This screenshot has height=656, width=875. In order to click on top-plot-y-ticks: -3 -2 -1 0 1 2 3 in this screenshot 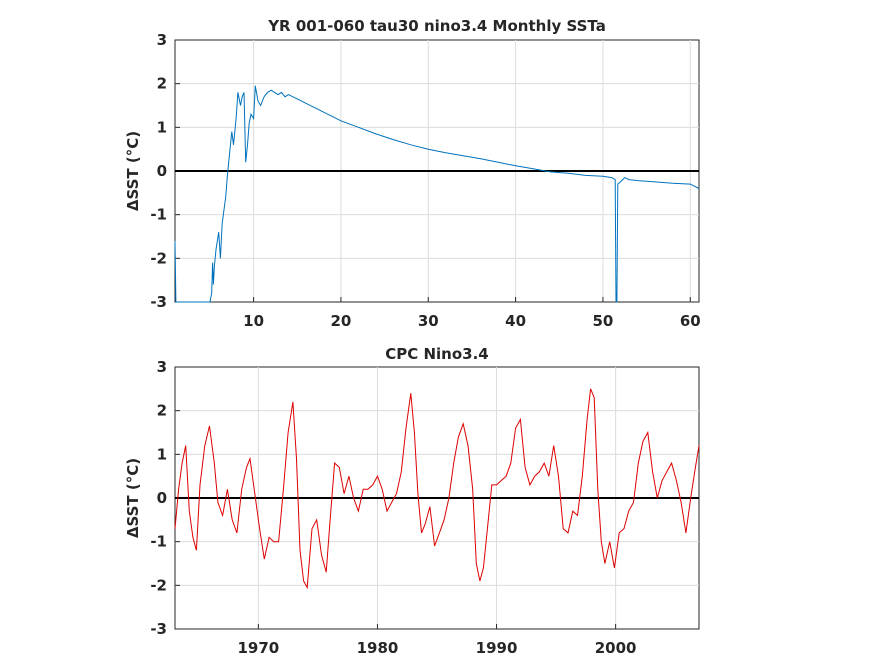, I will do `click(165, 171)`.